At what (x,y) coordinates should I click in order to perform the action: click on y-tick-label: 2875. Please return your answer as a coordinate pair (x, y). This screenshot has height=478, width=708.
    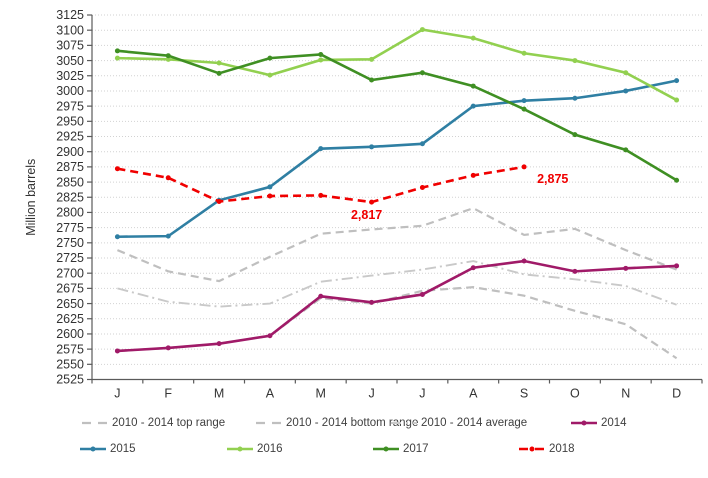
    Looking at the image, I should click on (70, 167).